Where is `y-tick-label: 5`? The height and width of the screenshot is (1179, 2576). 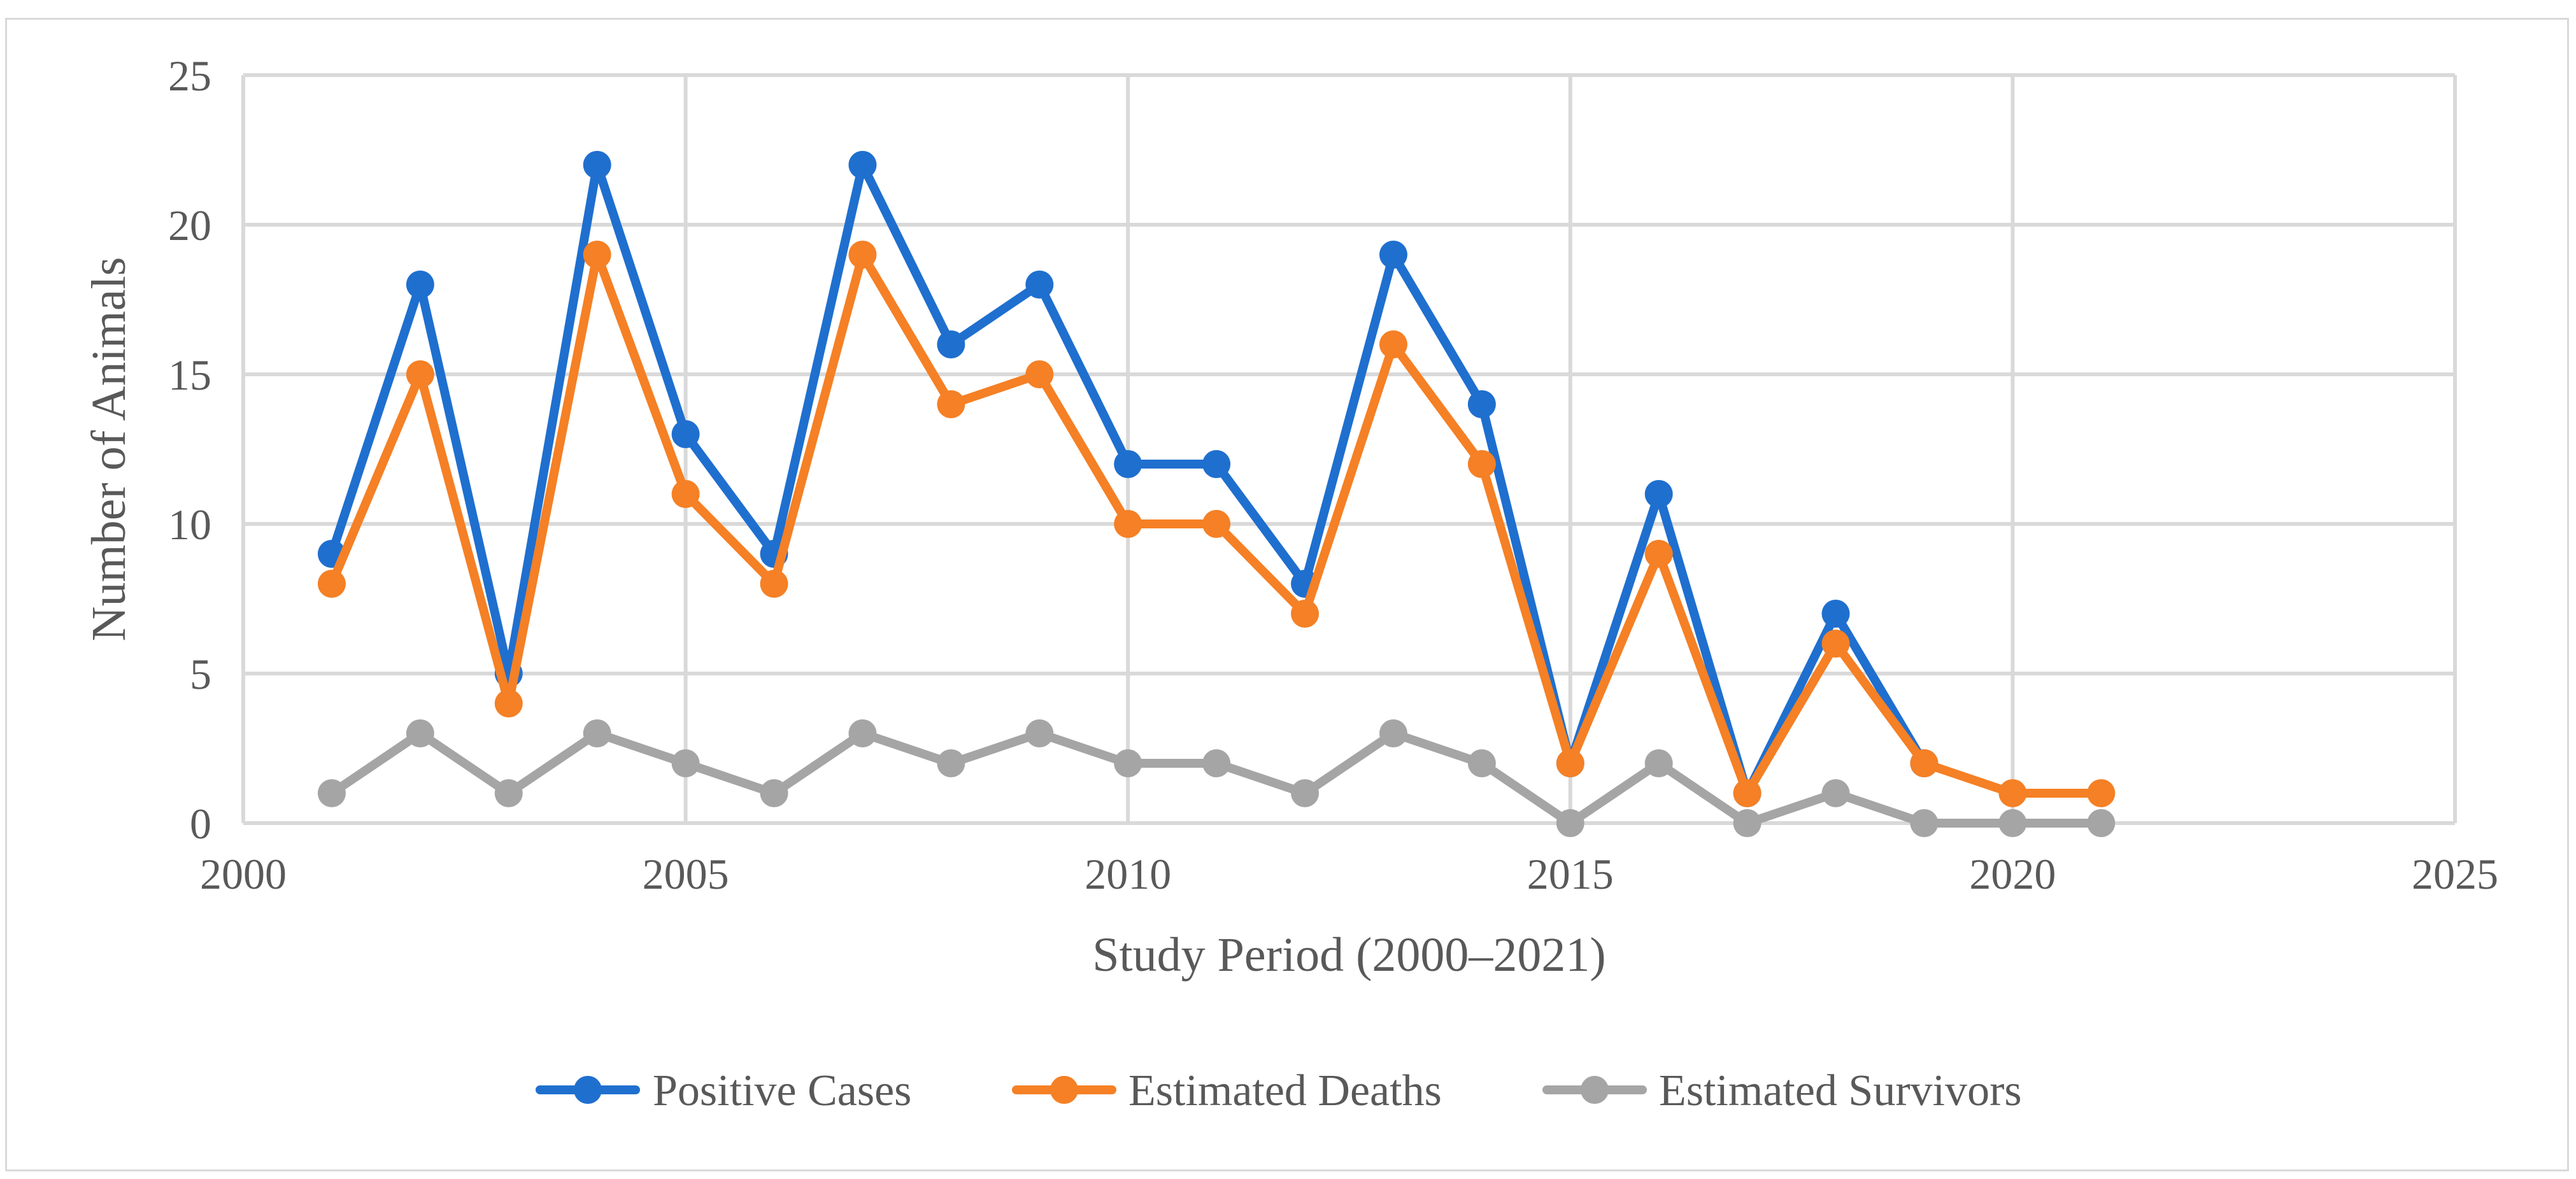 y-tick-label: 5 is located at coordinates (200, 674).